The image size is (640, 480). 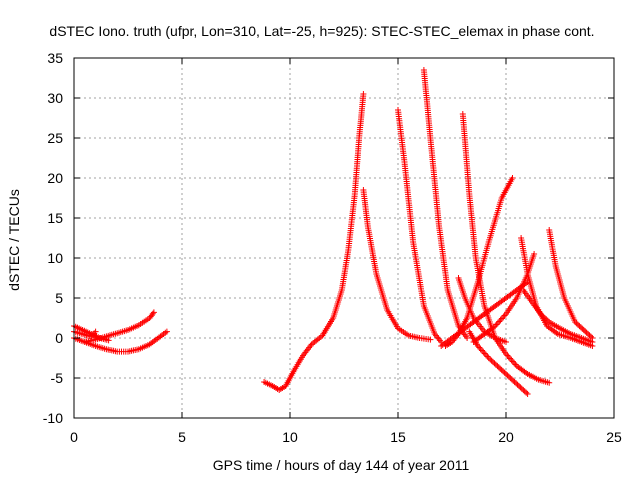 What do you see at coordinates (55, 58) in the screenshot?
I see `y-tick-label: 35` at bounding box center [55, 58].